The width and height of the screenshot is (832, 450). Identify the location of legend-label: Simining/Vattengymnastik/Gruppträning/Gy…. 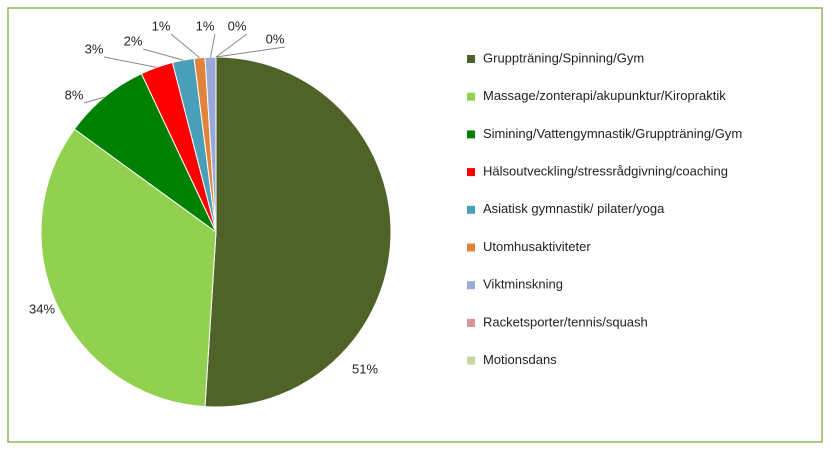
(612, 133).